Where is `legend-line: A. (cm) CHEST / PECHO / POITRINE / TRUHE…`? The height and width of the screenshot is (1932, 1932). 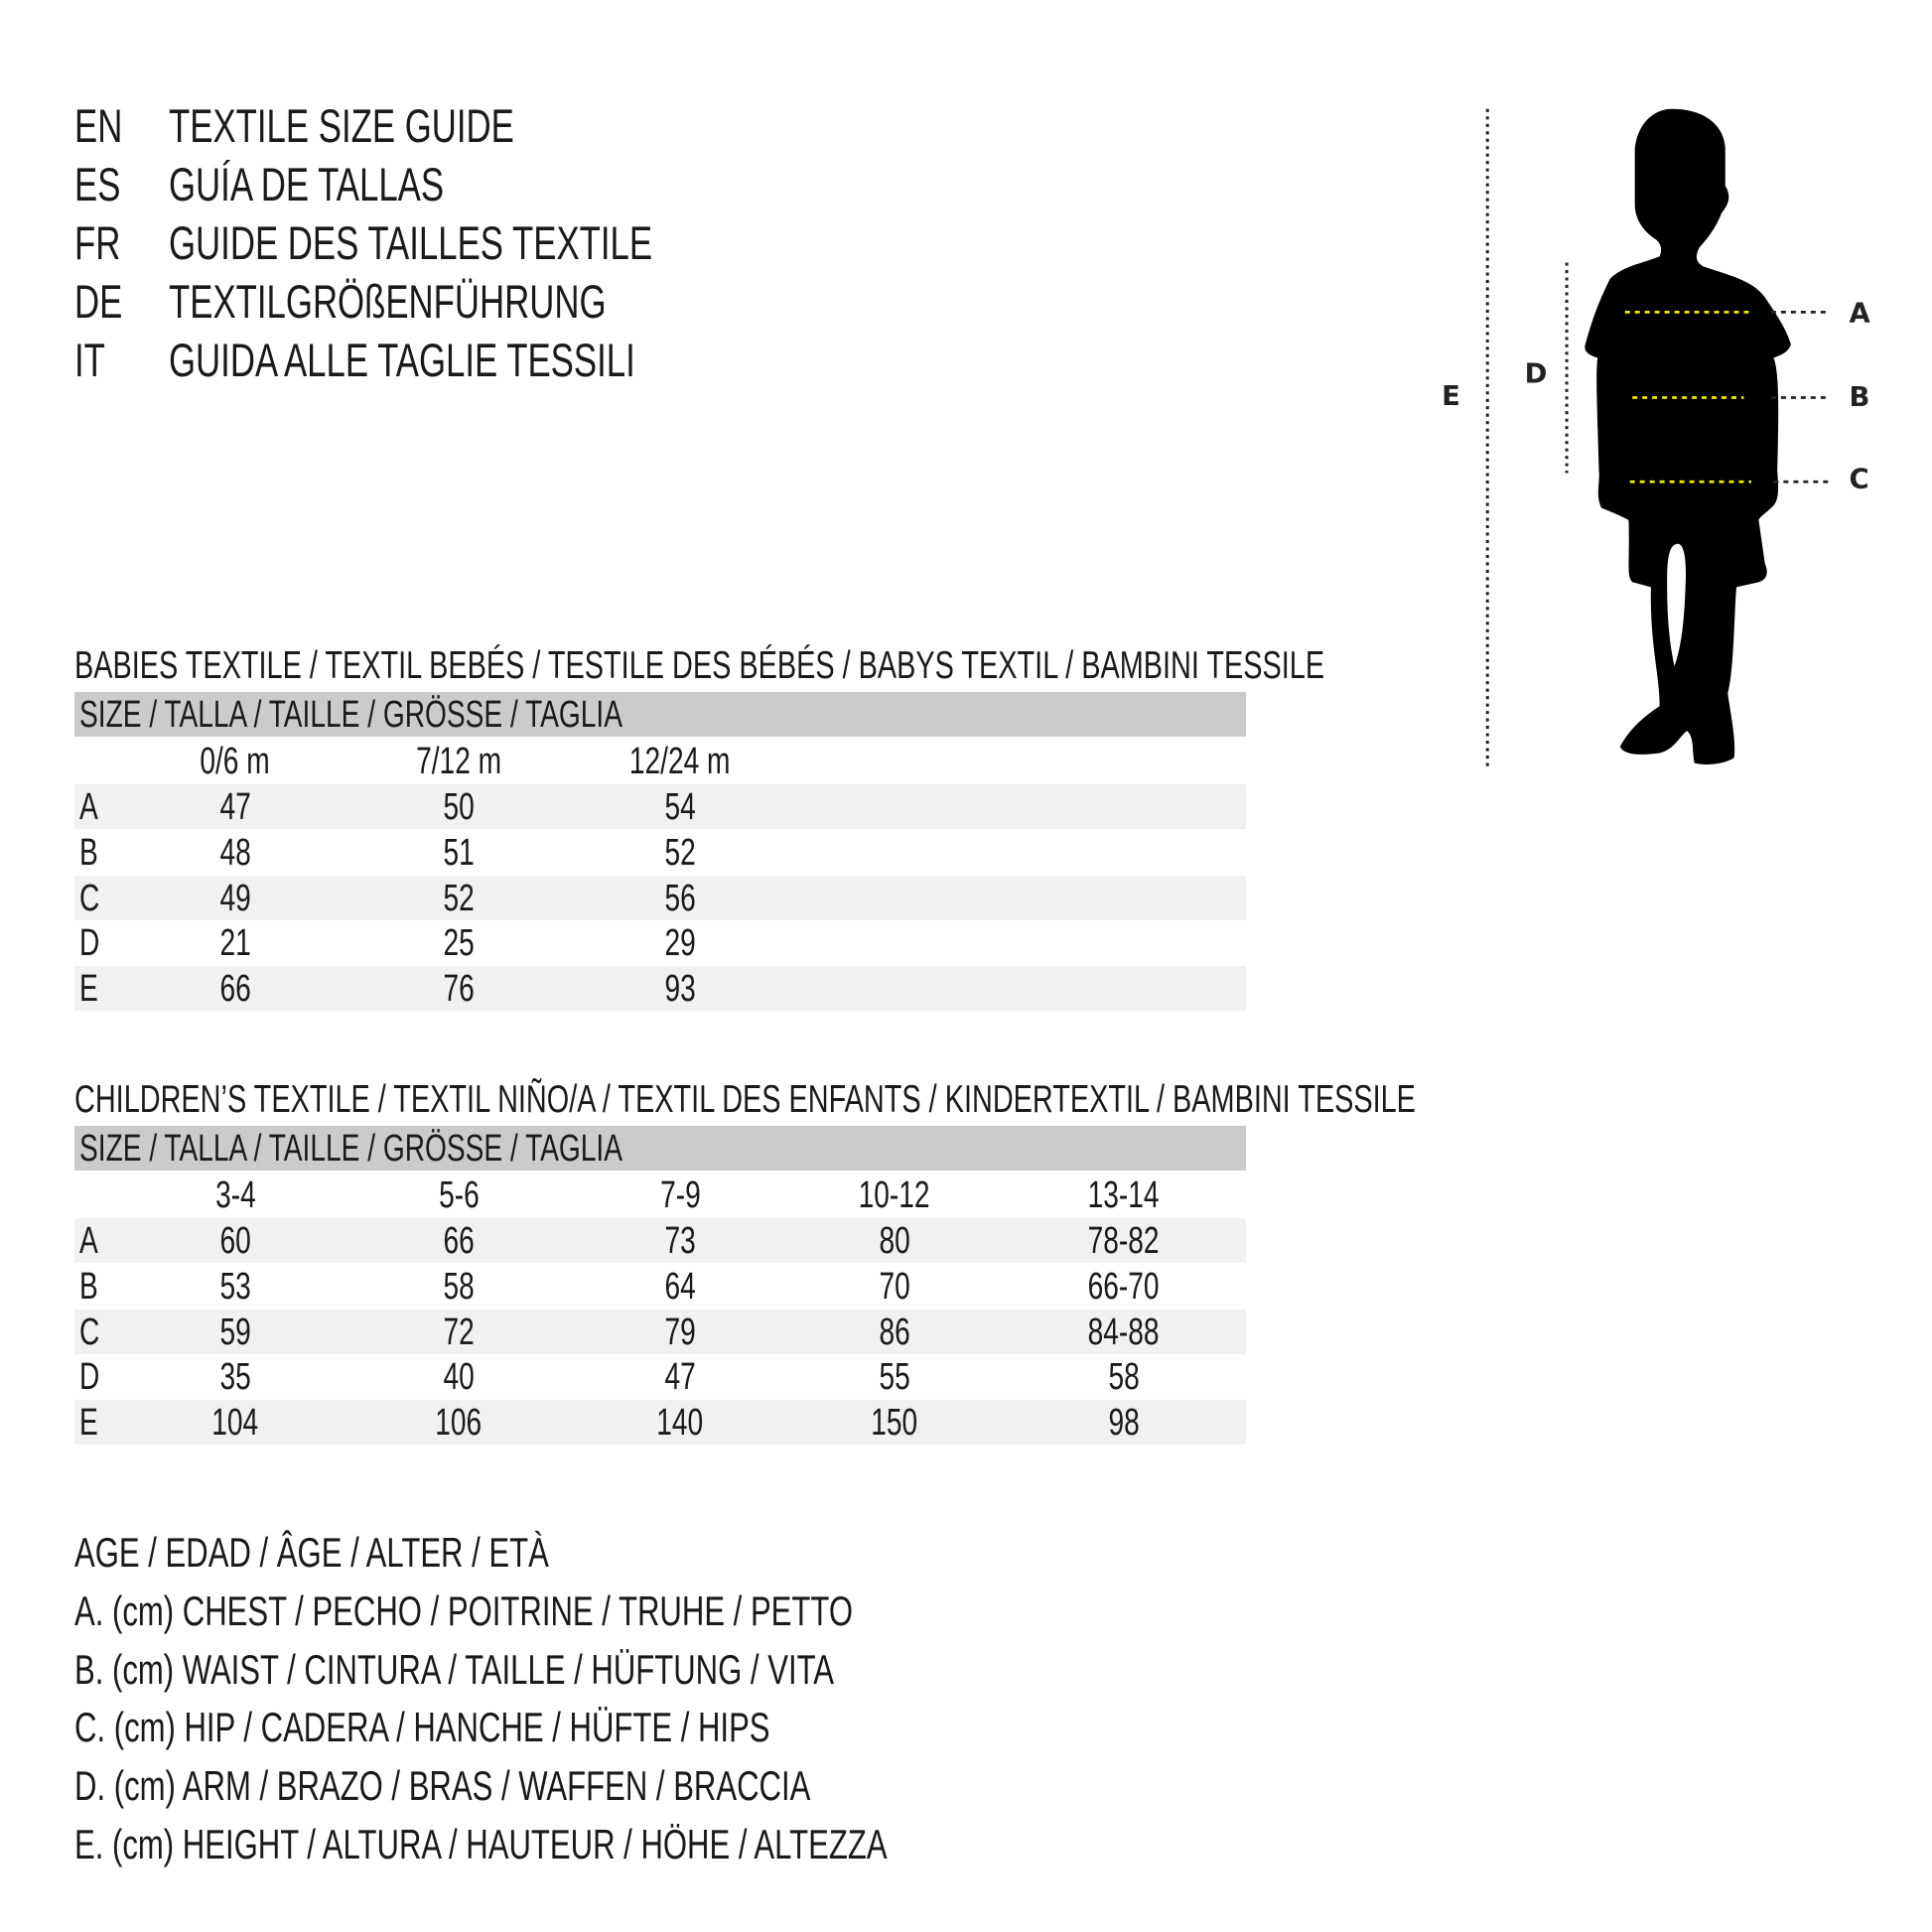
legend-line: A. (cm) CHEST / PECHO / POITRINE / TRUHE… is located at coordinates (600, 1611).